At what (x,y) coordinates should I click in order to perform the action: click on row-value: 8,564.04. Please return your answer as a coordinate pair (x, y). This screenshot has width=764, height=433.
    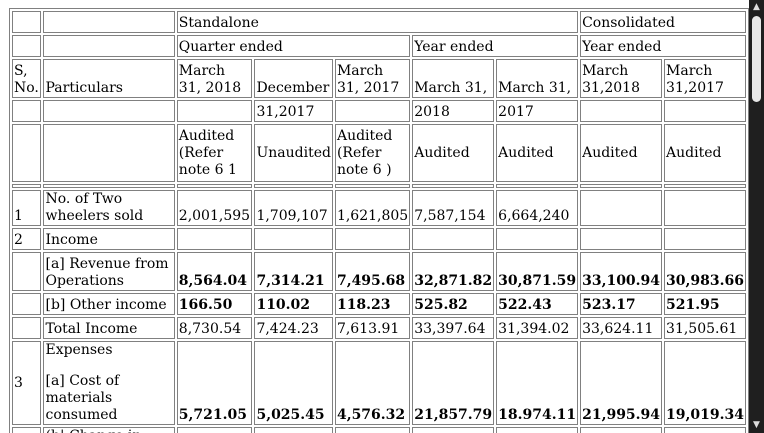
    Looking at the image, I should click on (214, 271).